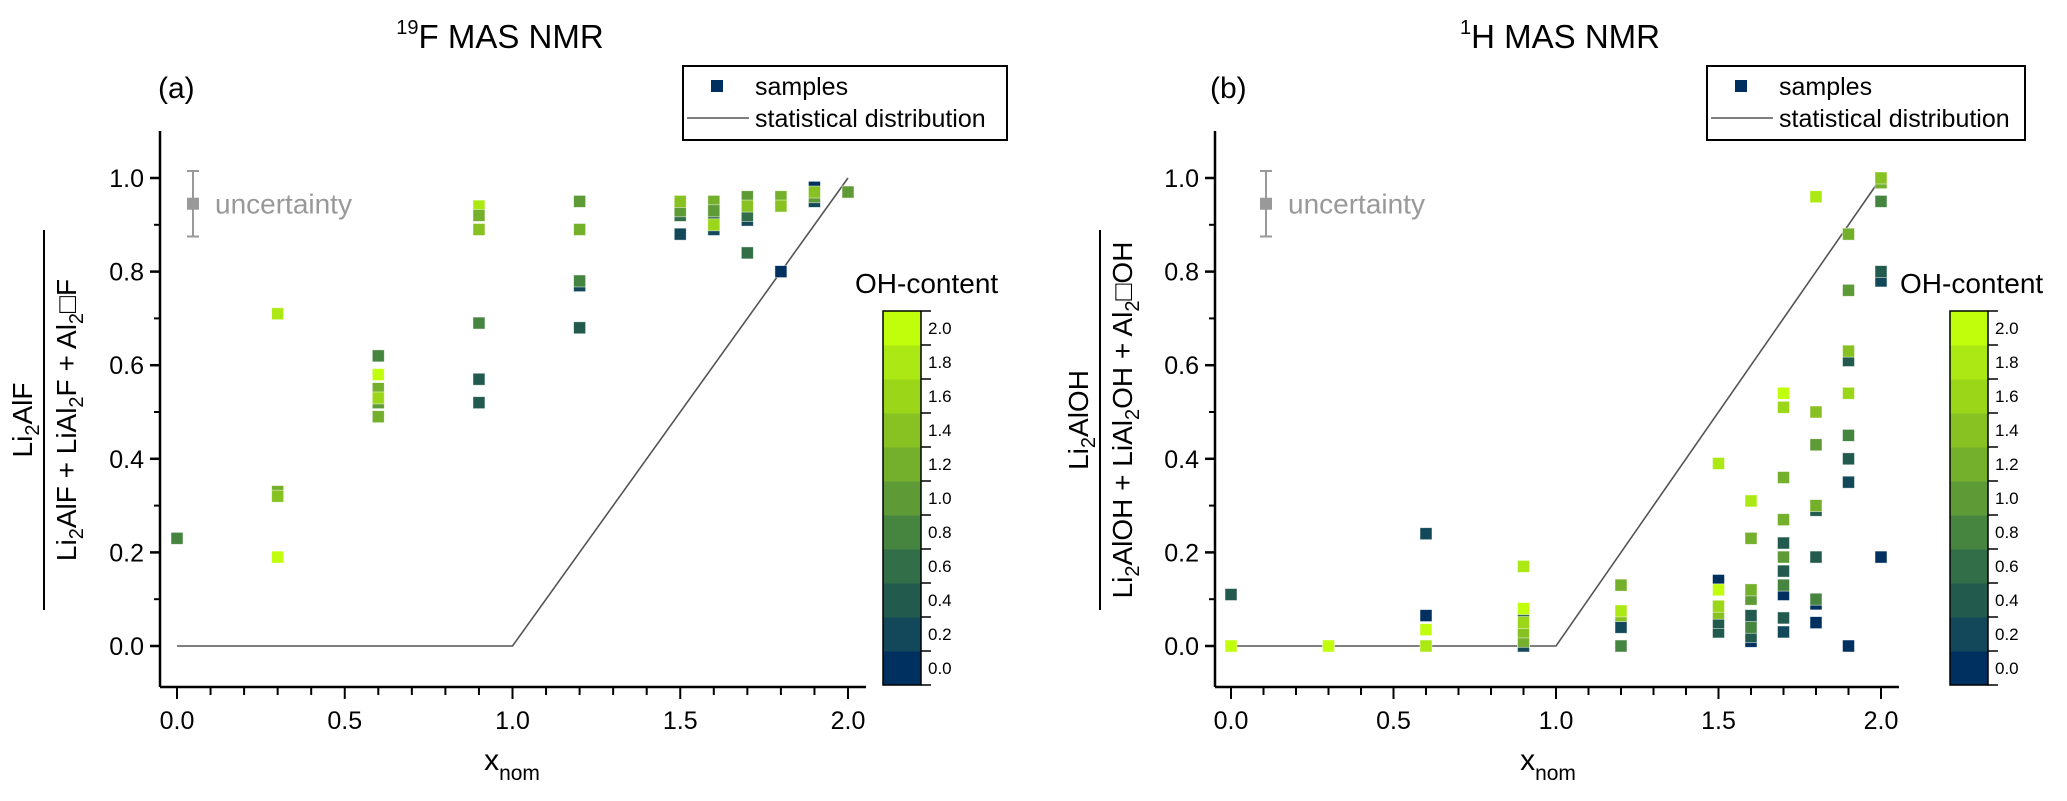 The height and width of the screenshot is (801, 2067). Describe the element at coordinates (1122, 493) in the screenshot. I see `label-part: AlOH + LiAl` at that location.